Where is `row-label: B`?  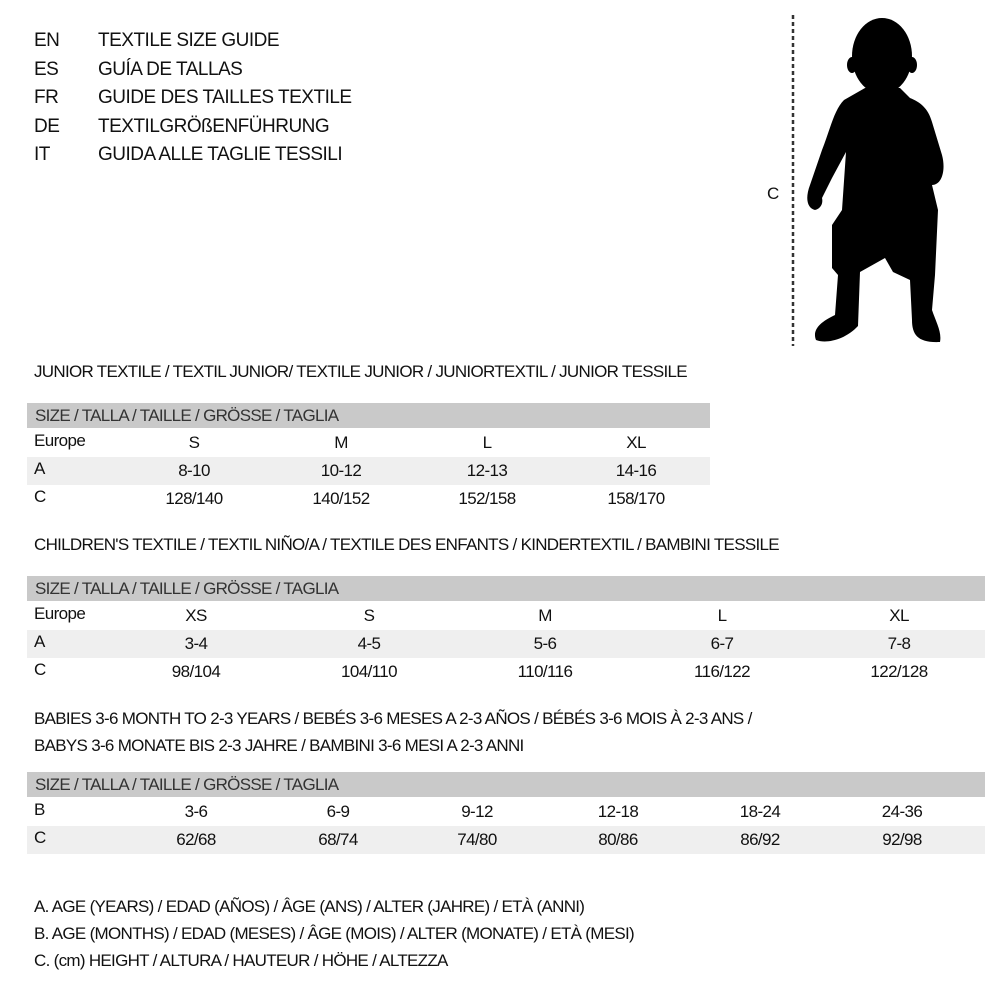
row-label: B is located at coordinates (39, 809).